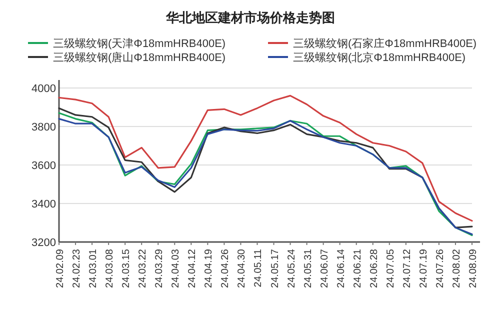 The height and width of the screenshot is (322, 501). What do you see at coordinates (250, 17) in the screenshot?
I see `chart-title: 华北地区建材市场价格走势图` at bounding box center [250, 17].